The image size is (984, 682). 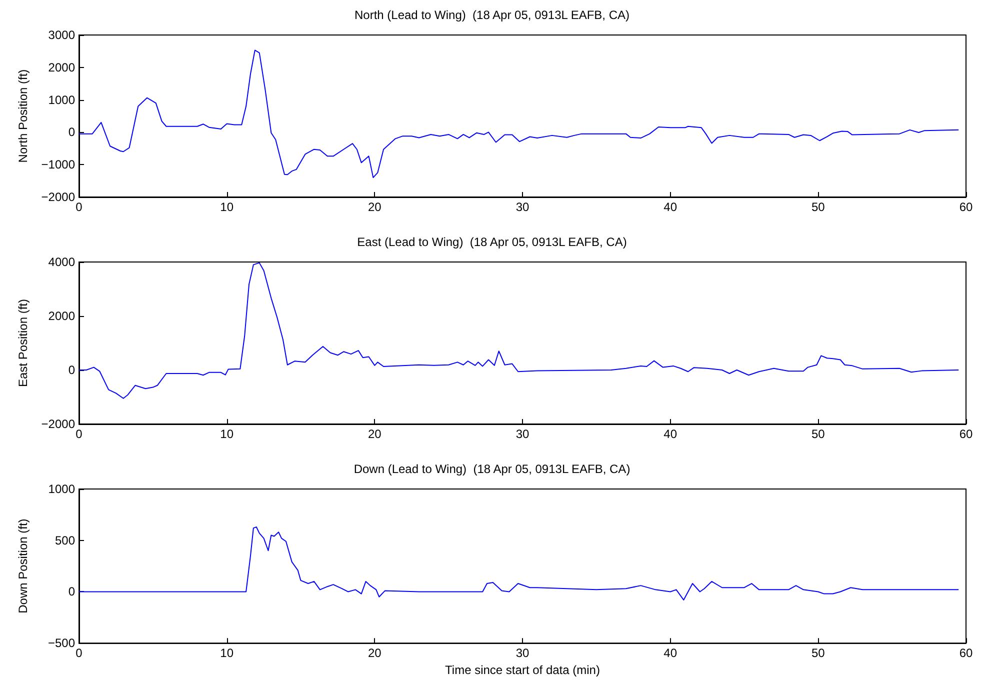 I want to click on chart-title: Down (Lead to Wing) (18 Apr 05, 0913L EAFB, CA), so click(x=492, y=469).